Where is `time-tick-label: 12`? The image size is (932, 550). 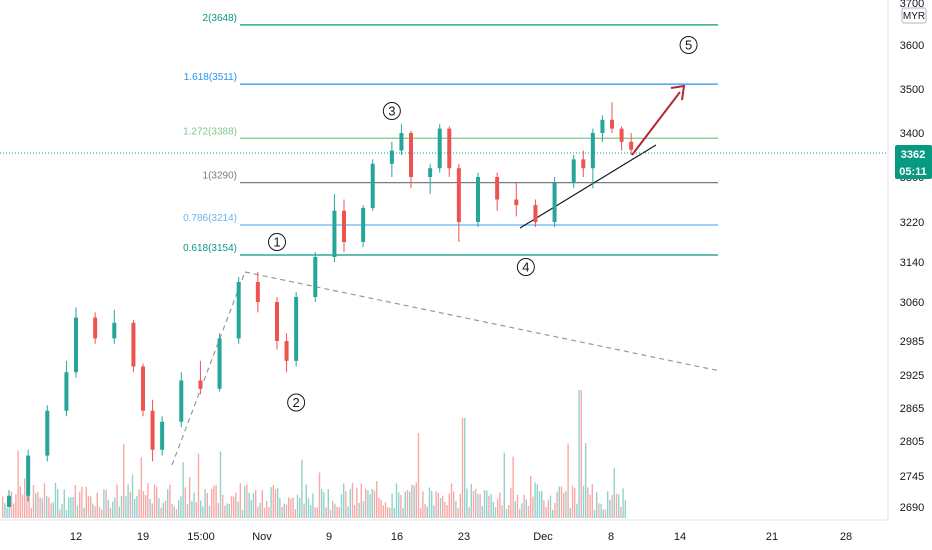 time-tick-label: 12 is located at coordinates (76, 537).